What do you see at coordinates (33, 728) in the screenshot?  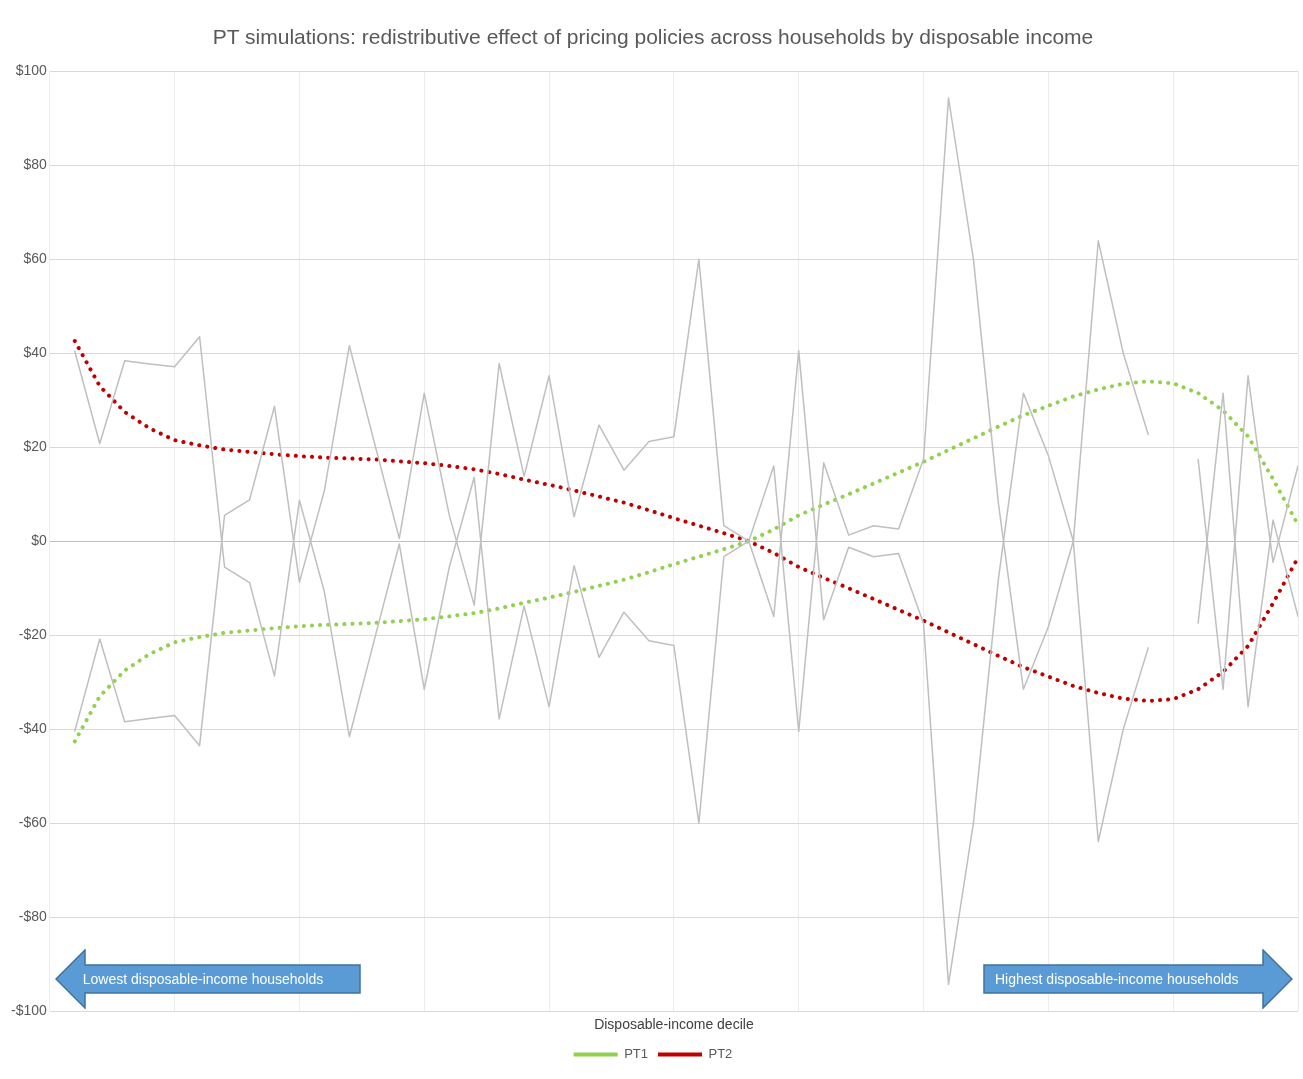 I see `y-tick-label: -$40` at bounding box center [33, 728].